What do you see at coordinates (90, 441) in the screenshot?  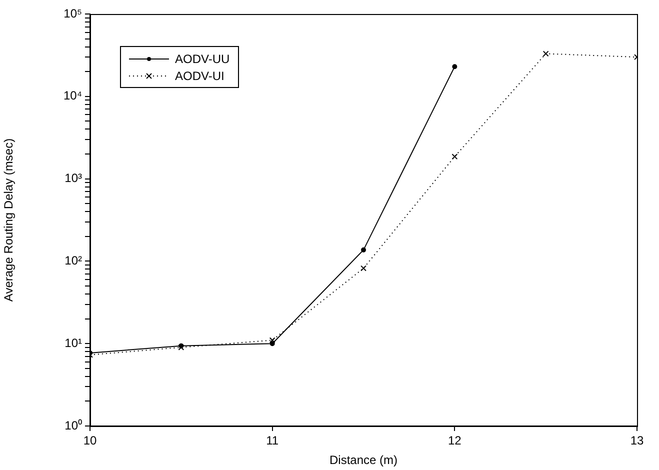 I see `x-tick-label: 10` at bounding box center [90, 441].